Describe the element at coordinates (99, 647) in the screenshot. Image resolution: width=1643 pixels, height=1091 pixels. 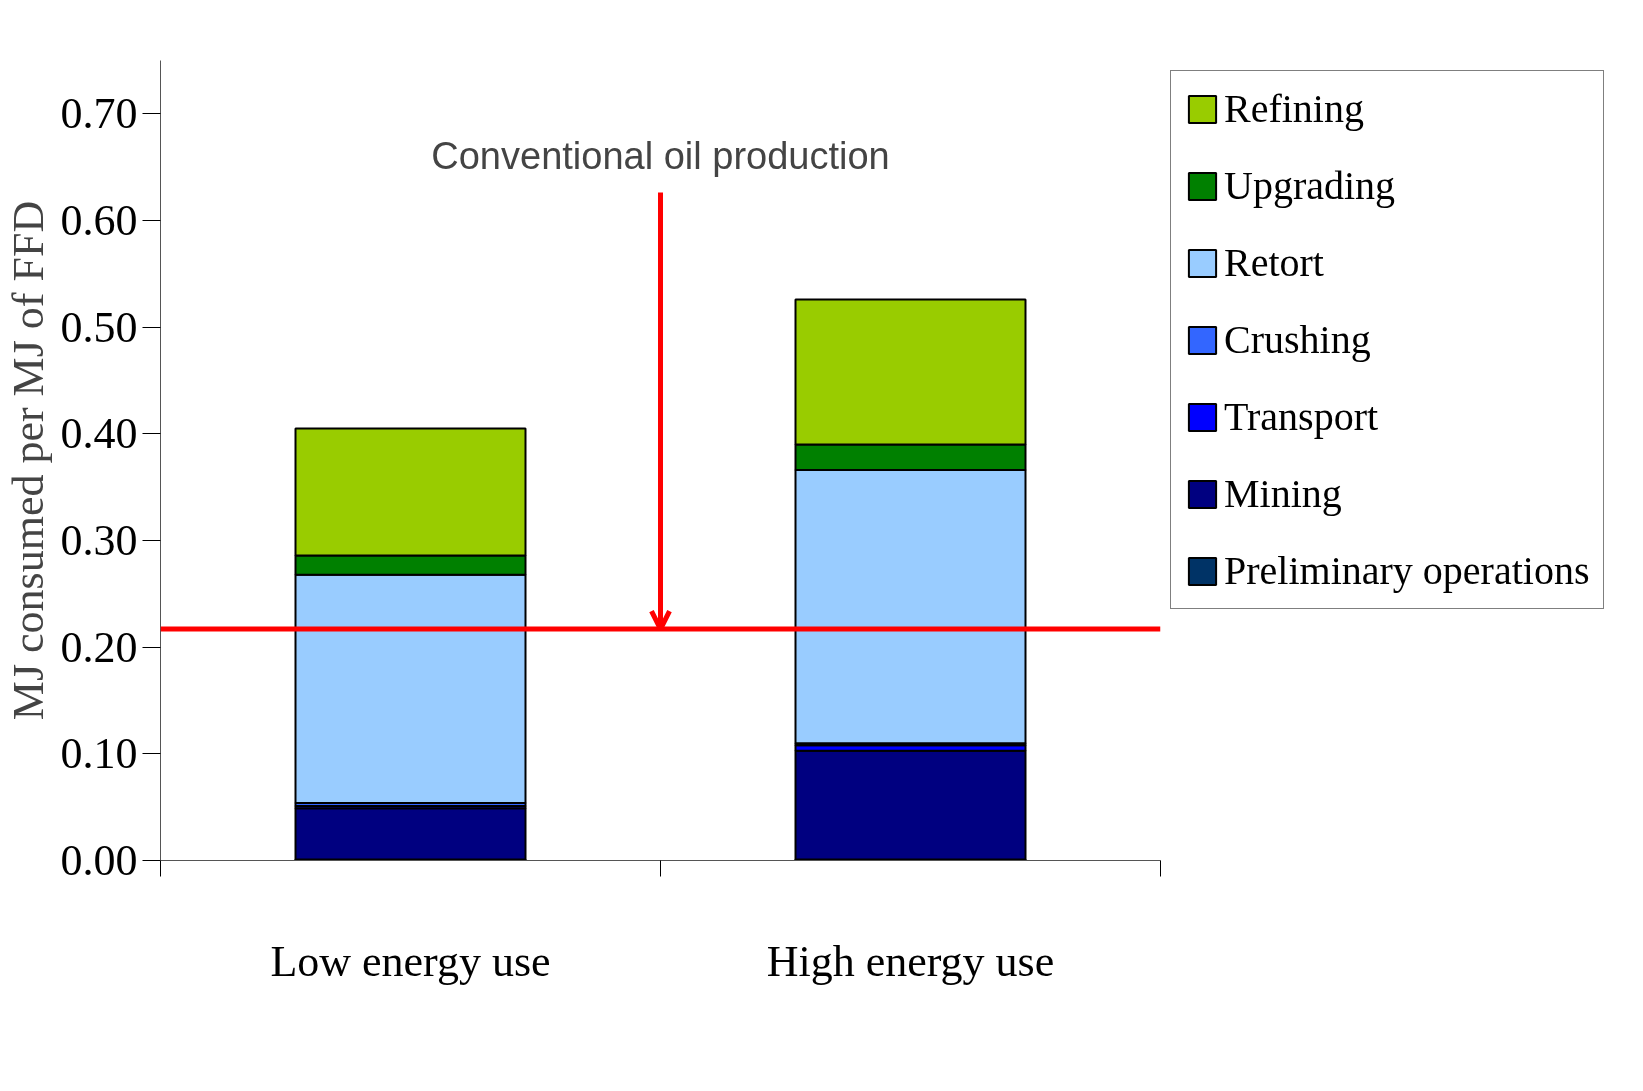
I see `y-tick-label: 0.20` at that location.